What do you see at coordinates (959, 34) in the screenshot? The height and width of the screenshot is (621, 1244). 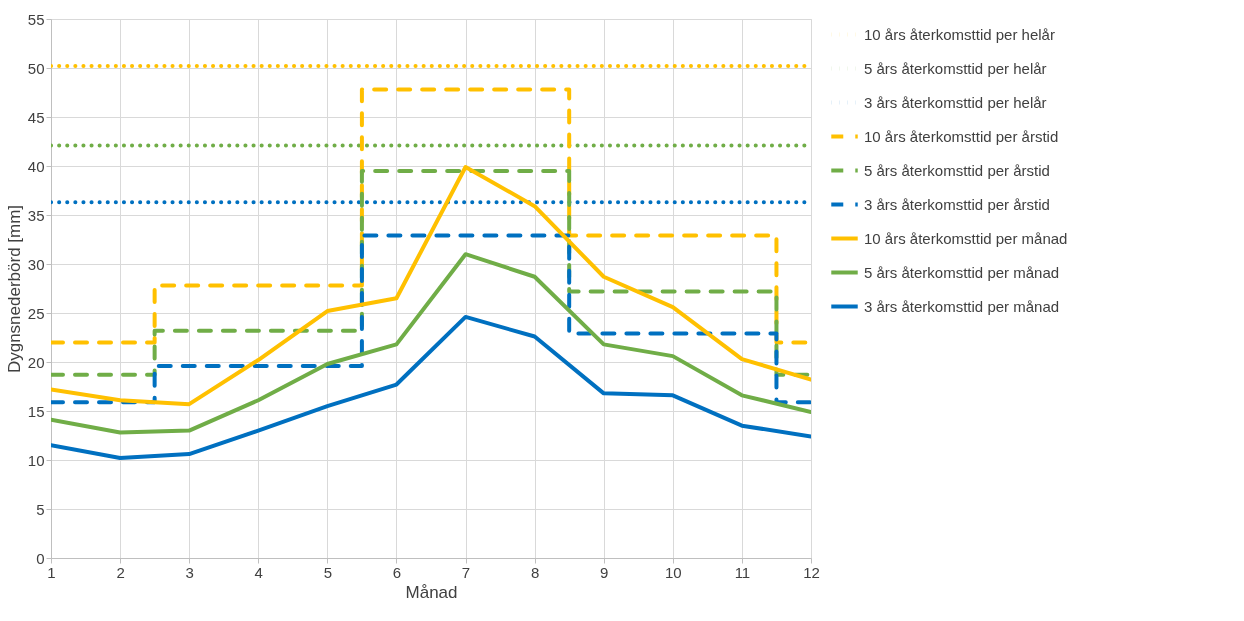 I see `legend-label: 10 års återkomsttid per helår` at bounding box center [959, 34].